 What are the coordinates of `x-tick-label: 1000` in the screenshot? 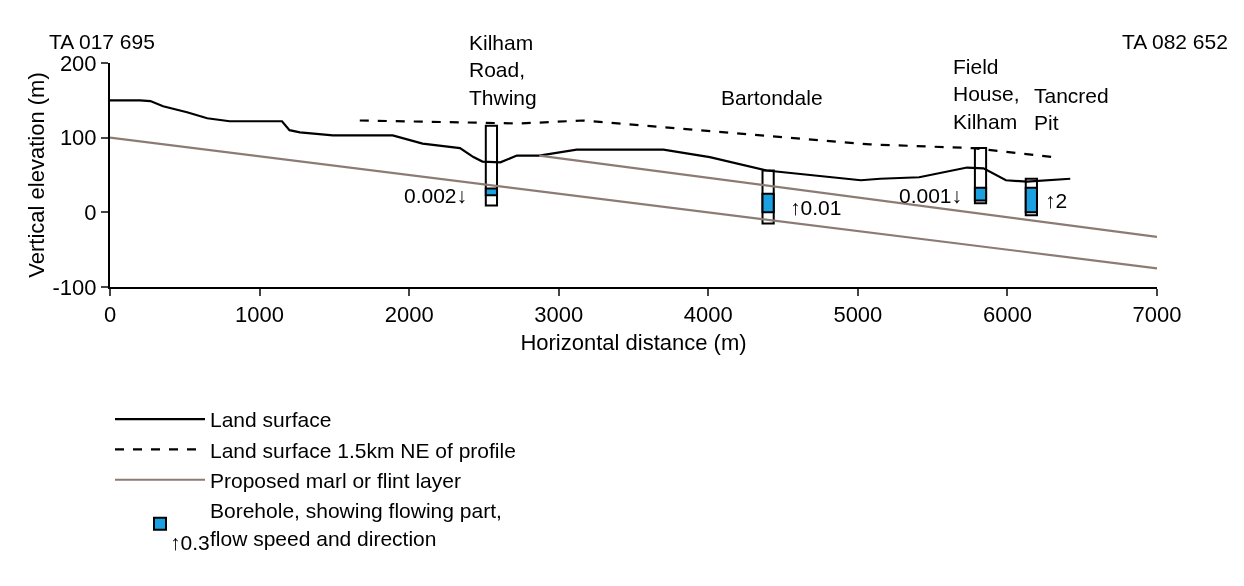 It's located at (260, 315).